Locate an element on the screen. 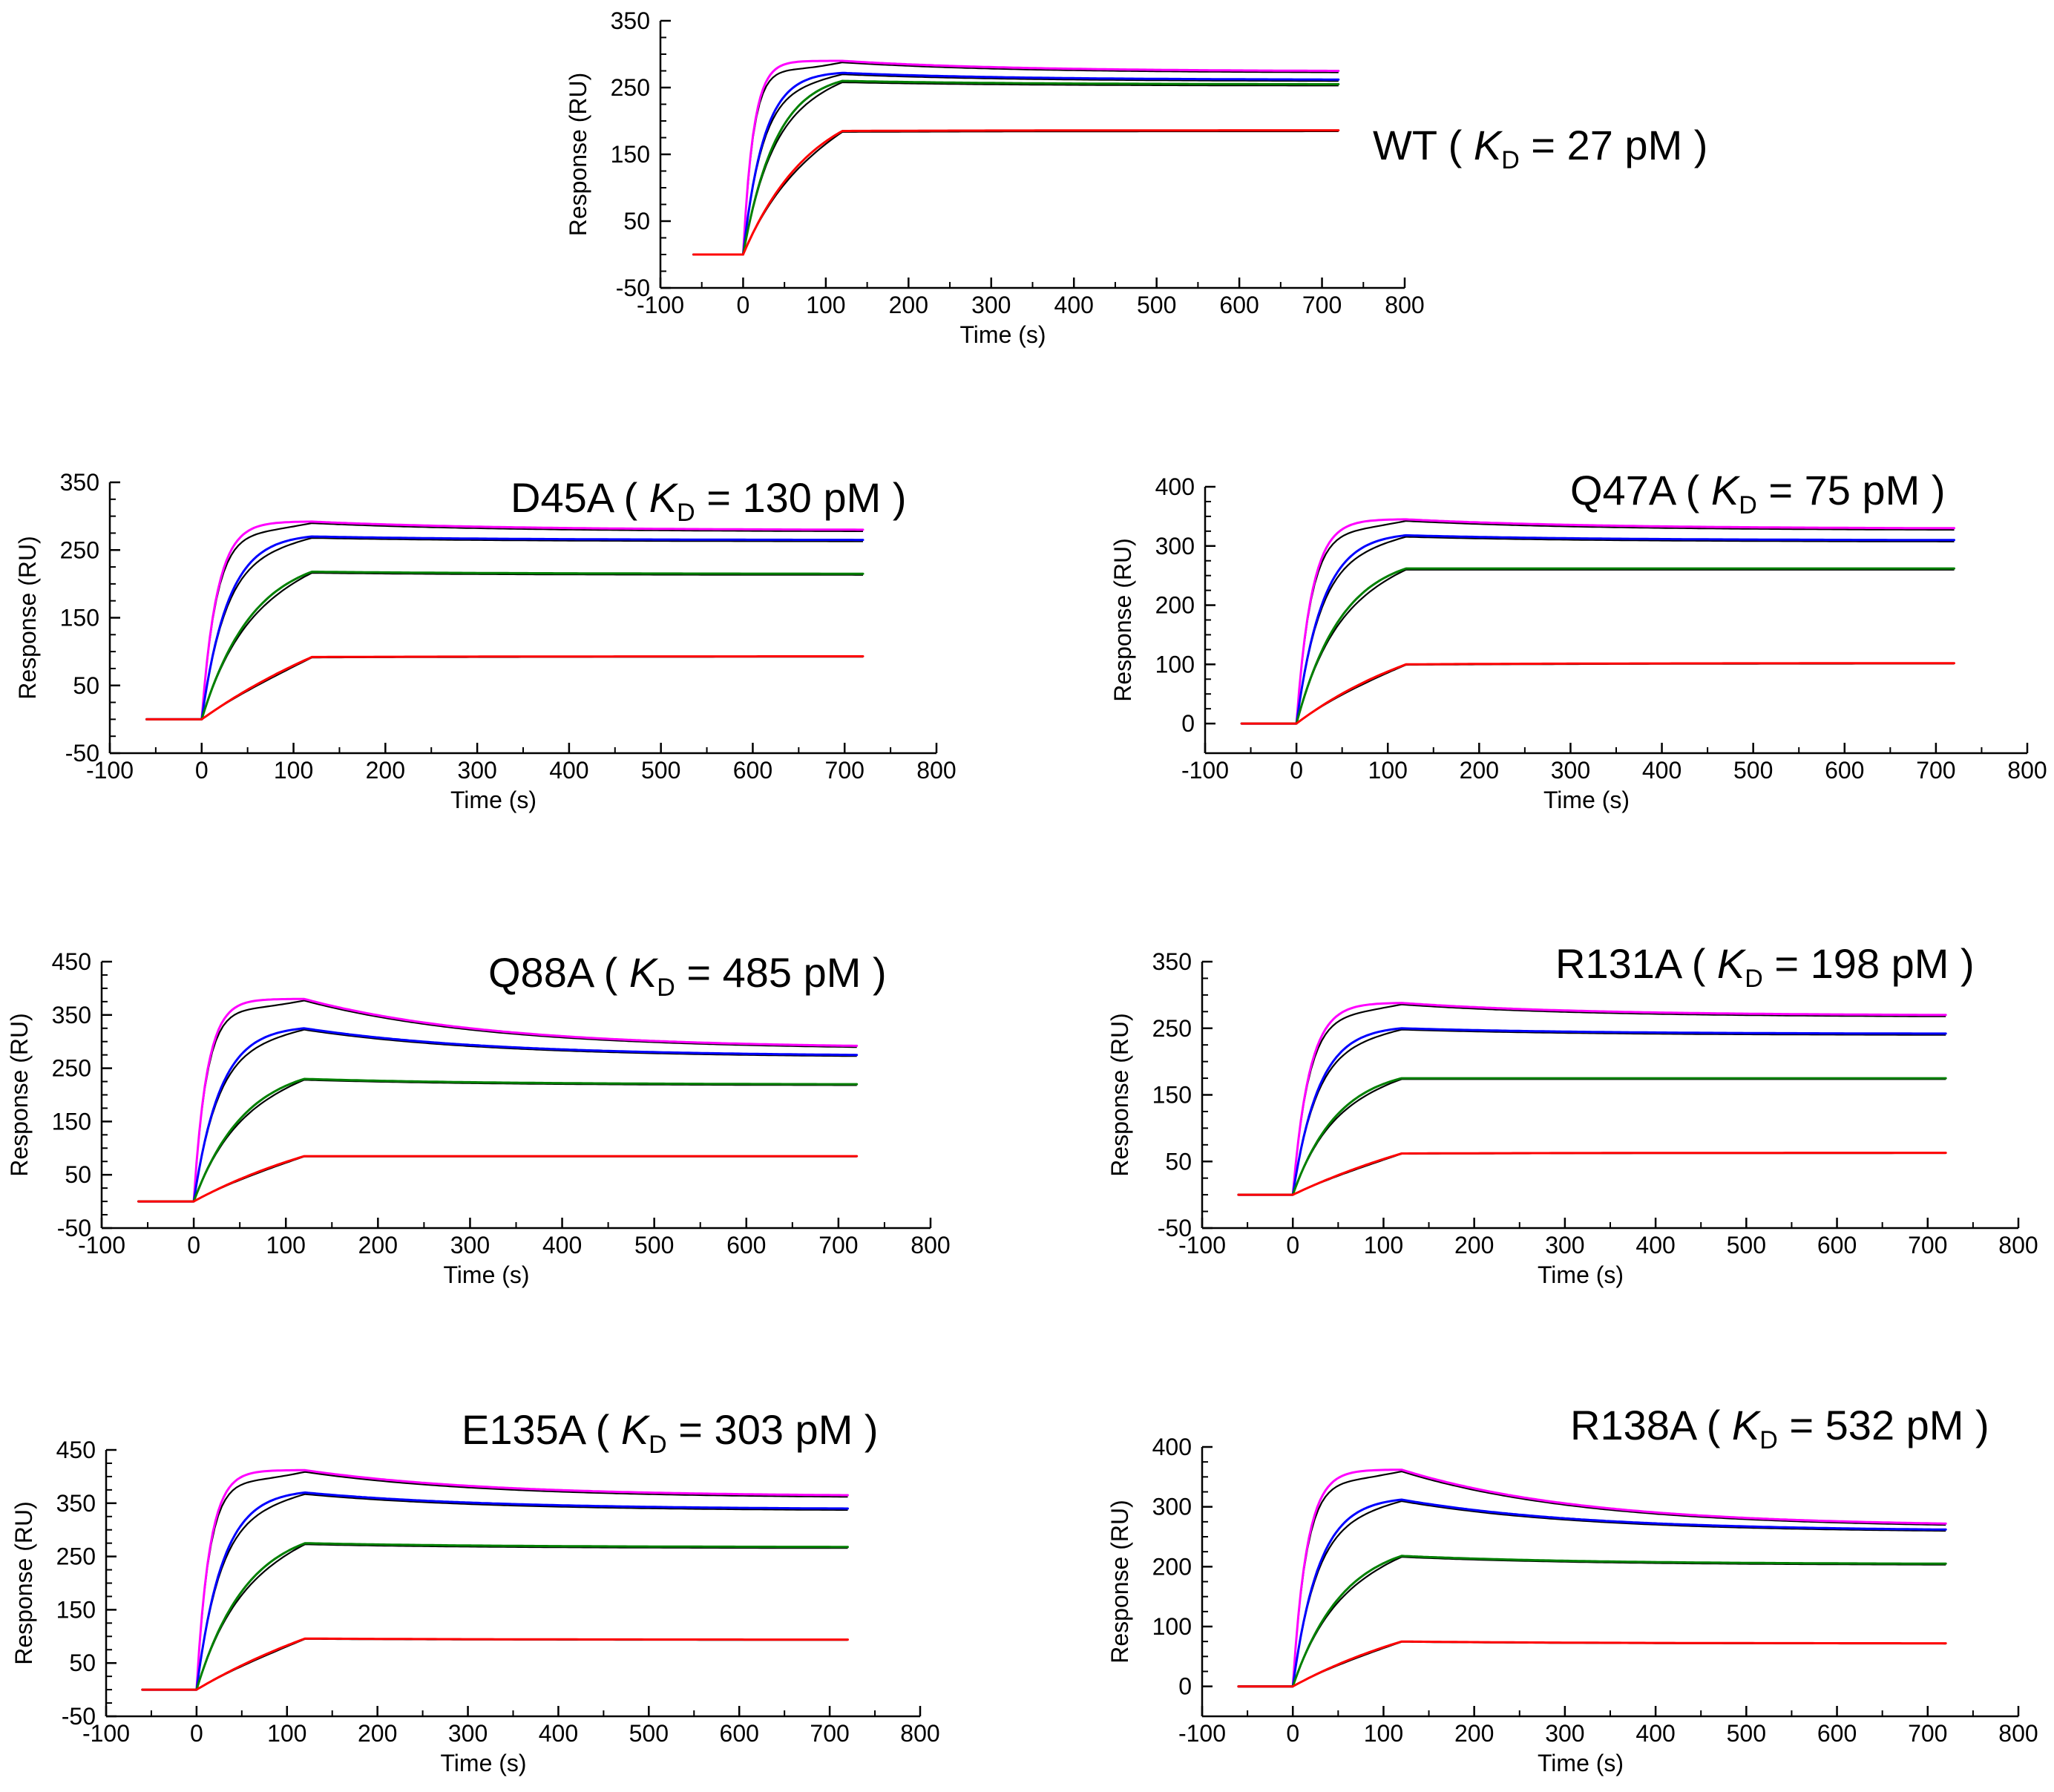 This screenshot has height=1792, width=2054. panel-title: E135A ( KD = 303 pM ) is located at coordinates (670, 1432).